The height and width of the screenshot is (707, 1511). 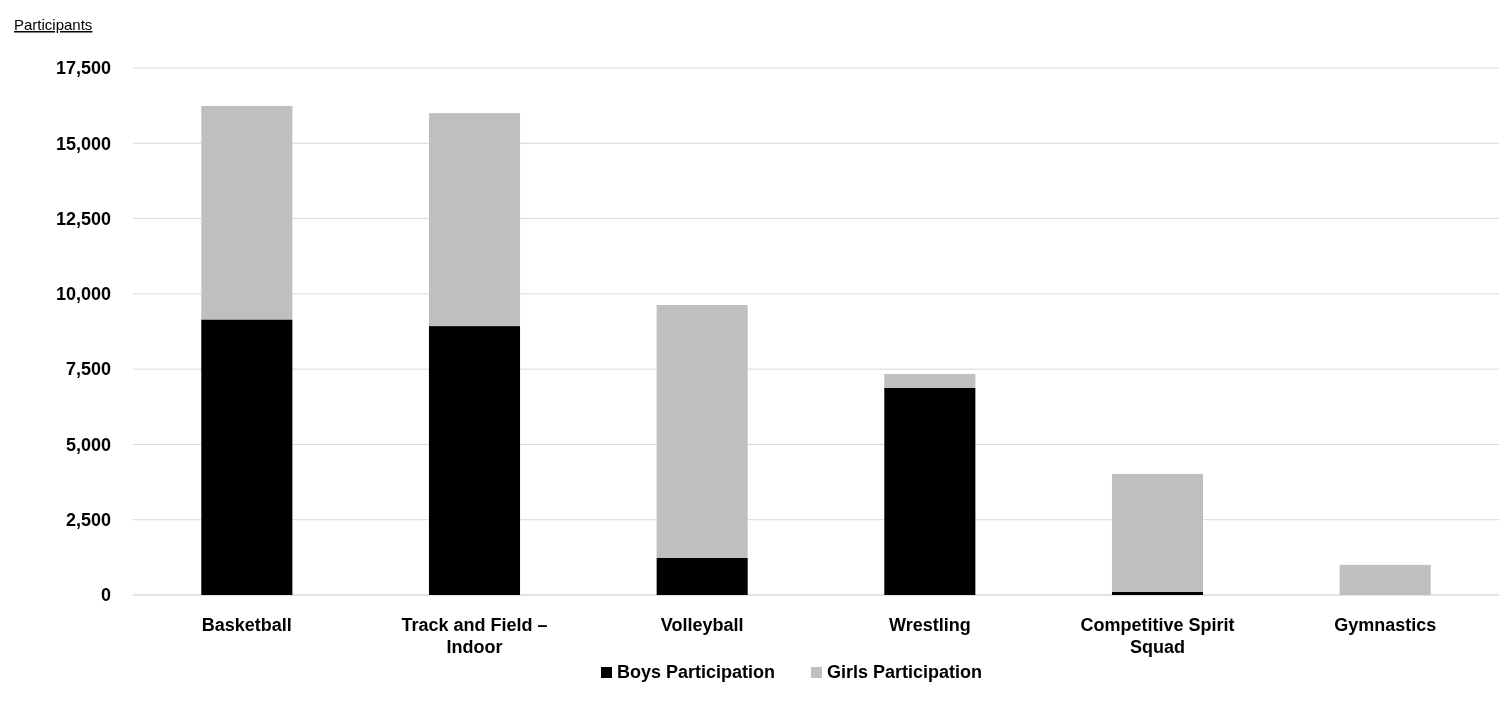 I want to click on legend-label: Girls Participation, so click(x=905, y=672).